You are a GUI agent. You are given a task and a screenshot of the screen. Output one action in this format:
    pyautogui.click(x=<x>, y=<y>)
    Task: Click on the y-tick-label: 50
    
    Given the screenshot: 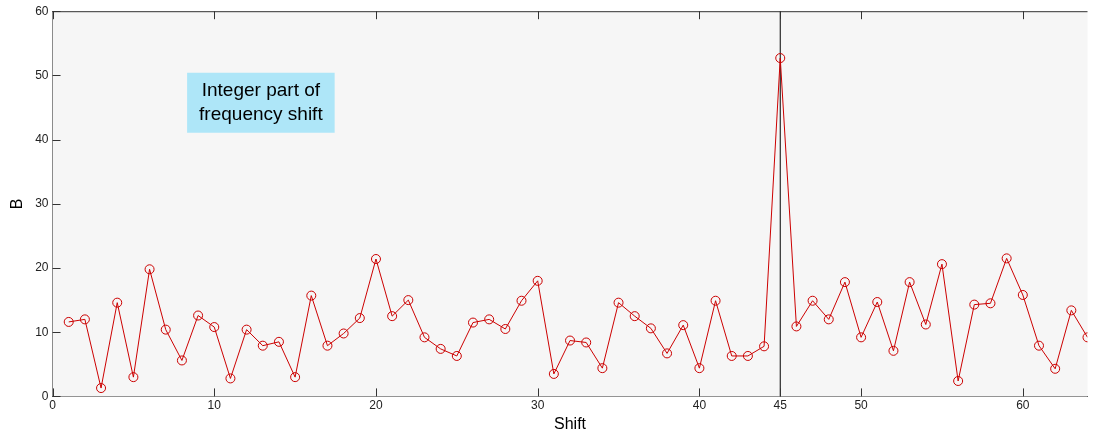 What is the action you would take?
    pyautogui.click(x=42, y=74)
    